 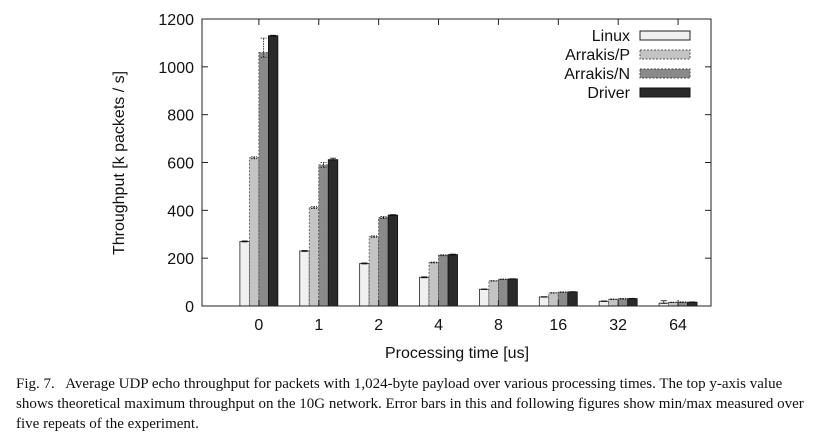 What do you see at coordinates (180, 116) in the screenshot?
I see `y-tick-label: 800` at bounding box center [180, 116].